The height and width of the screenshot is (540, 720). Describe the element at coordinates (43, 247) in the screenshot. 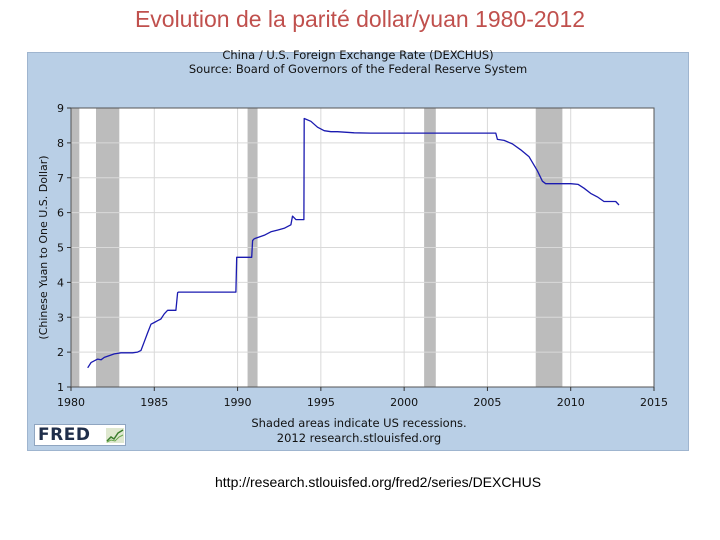

I see `y-axis-label: (Chinese Yuan to One U.S. Dollar)` at that location.